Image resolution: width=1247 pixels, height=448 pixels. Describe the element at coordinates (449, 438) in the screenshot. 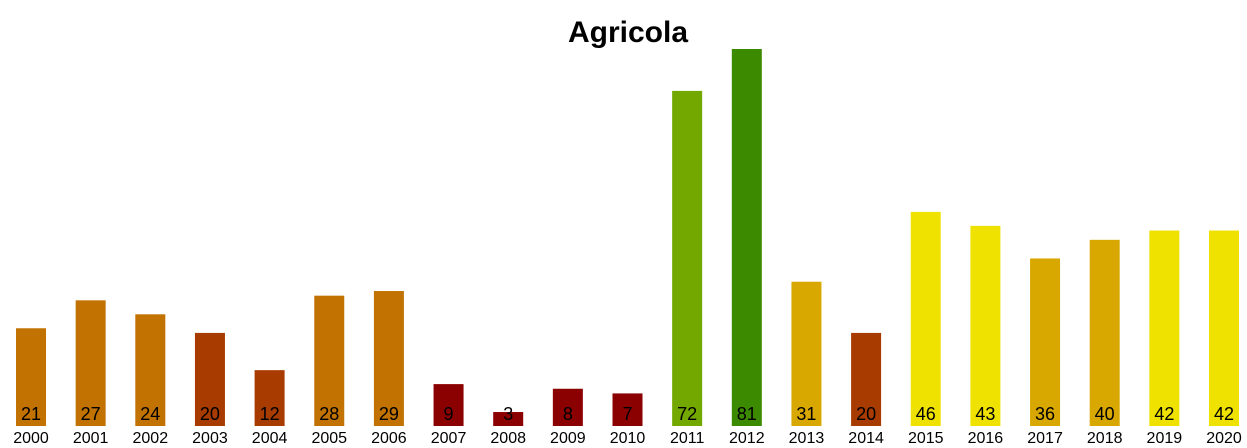

I see `x-tick-label: 2007` at that location.